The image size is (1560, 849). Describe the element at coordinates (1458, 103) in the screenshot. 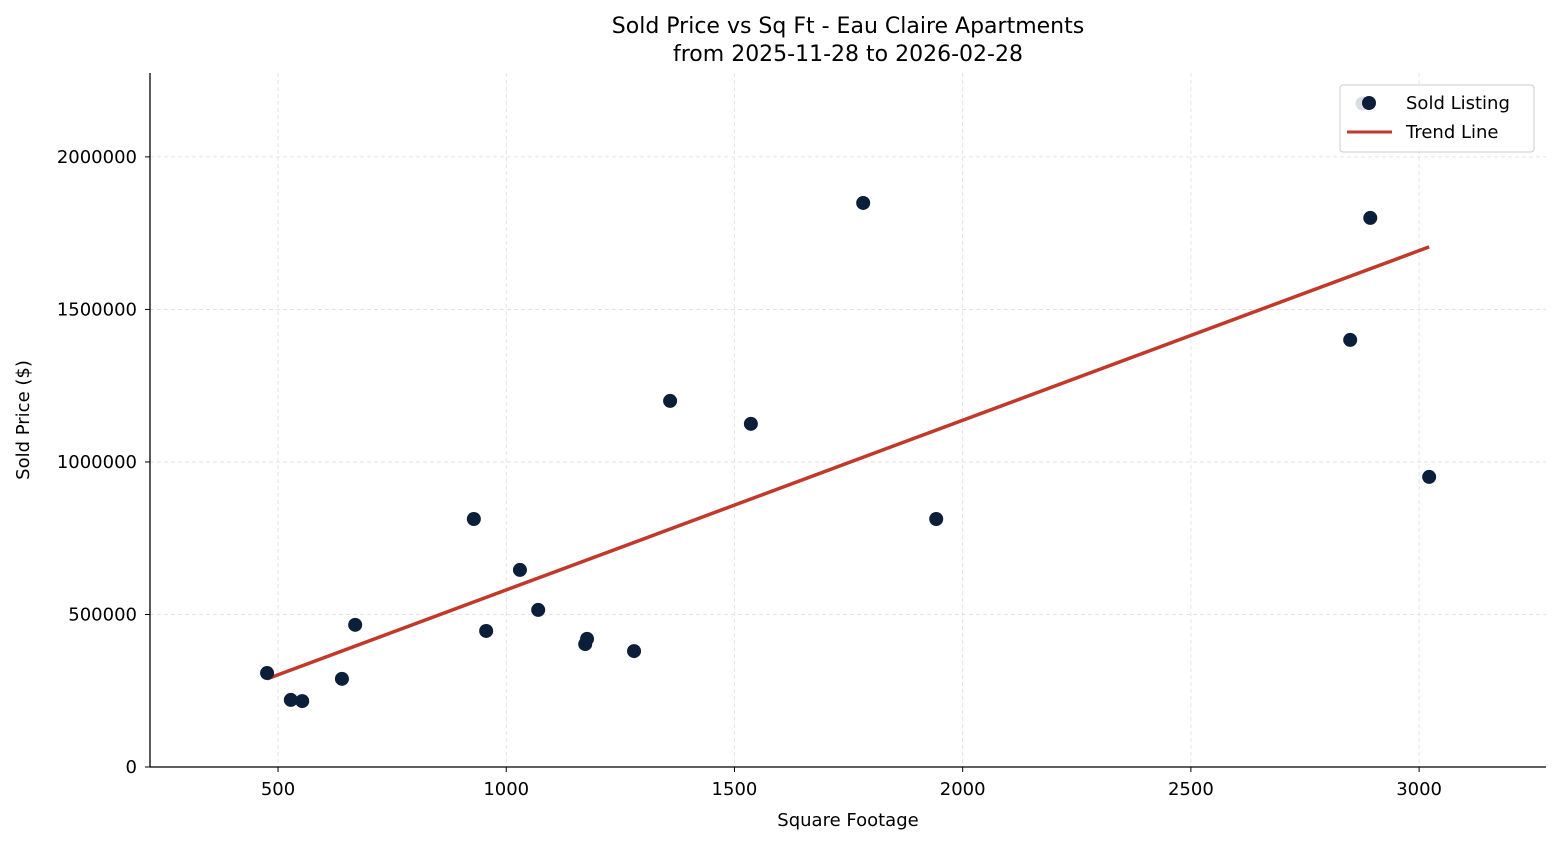

I see `legend-label-sold-listing: Sold Listing` at that location.